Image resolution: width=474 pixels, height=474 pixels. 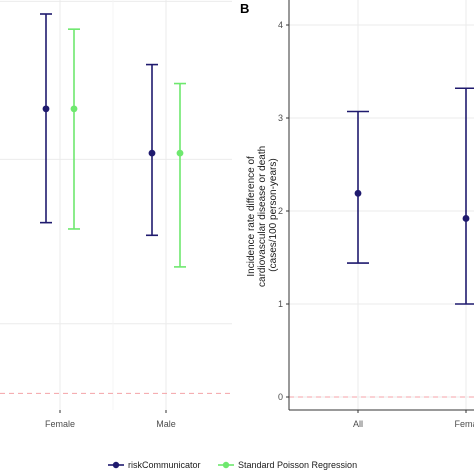 I want to click on panel-b-y-axis-title-line-2: cardiovascular disease or death, so click(x=262, y=216).